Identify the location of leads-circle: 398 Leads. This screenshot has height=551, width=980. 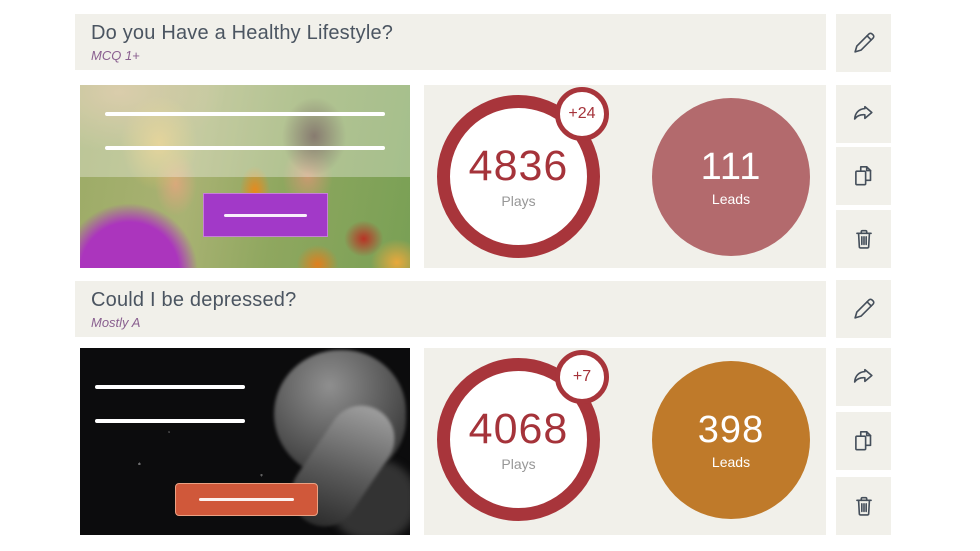
(731, 440).